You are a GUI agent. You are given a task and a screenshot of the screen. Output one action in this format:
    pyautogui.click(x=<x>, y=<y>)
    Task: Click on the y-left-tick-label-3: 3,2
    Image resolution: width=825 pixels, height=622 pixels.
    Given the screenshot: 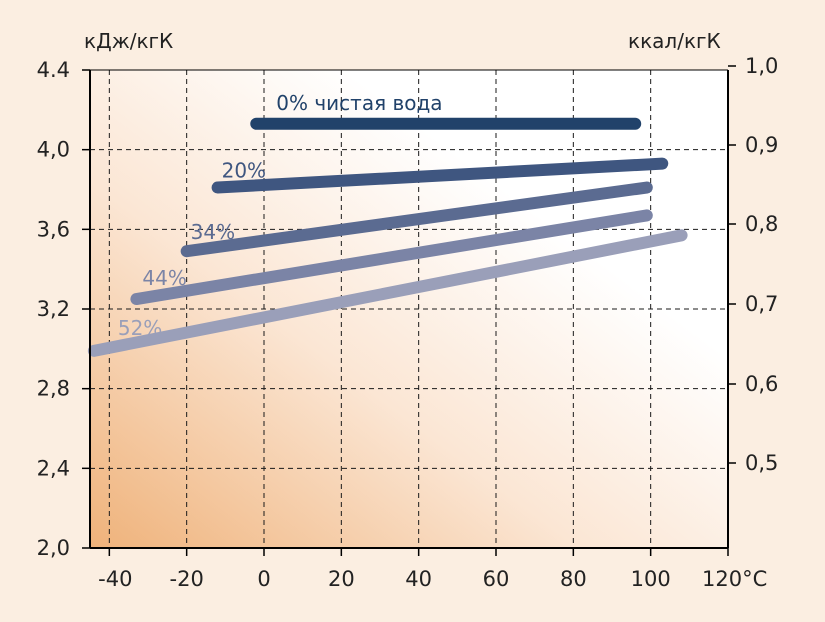 What is the action you would take?
    pyautogui.click(x=53, y=309)
    